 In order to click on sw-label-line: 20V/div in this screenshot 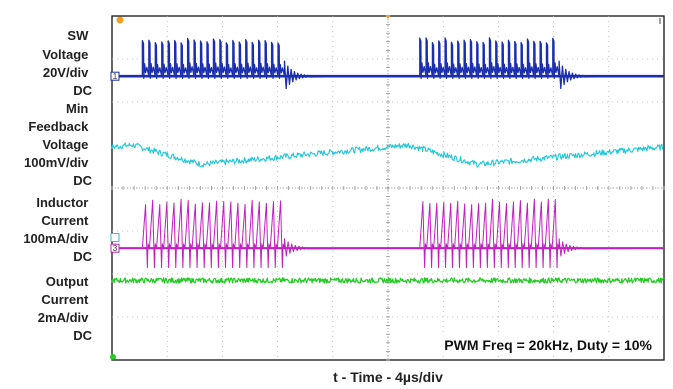, I will do `click(66, 72)`.